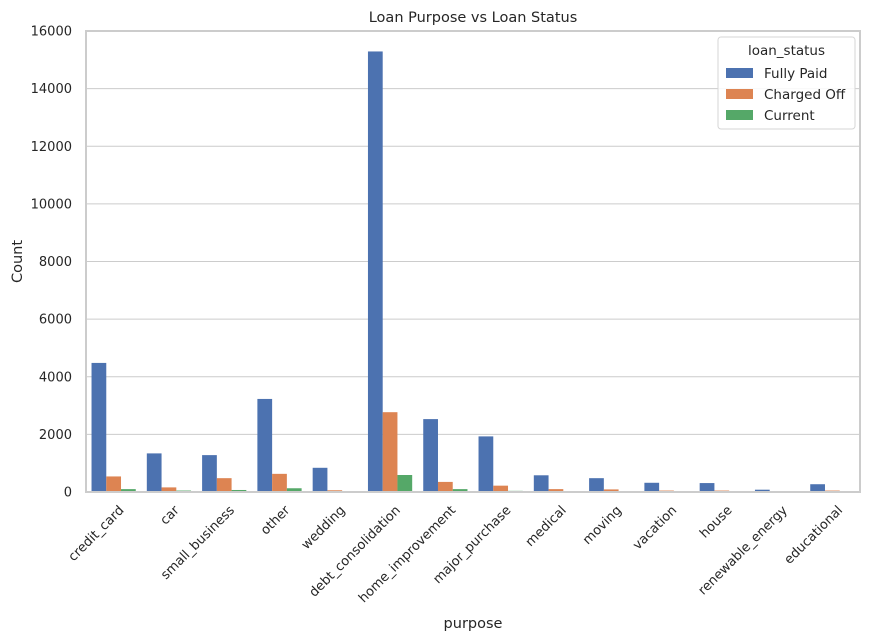 The height and width of the screenshot is (641, 876). What do you see at coordinates (817, 488) in the screenshot?
I see `bar-fully-paid-educational` at bounding box center [817, 488].